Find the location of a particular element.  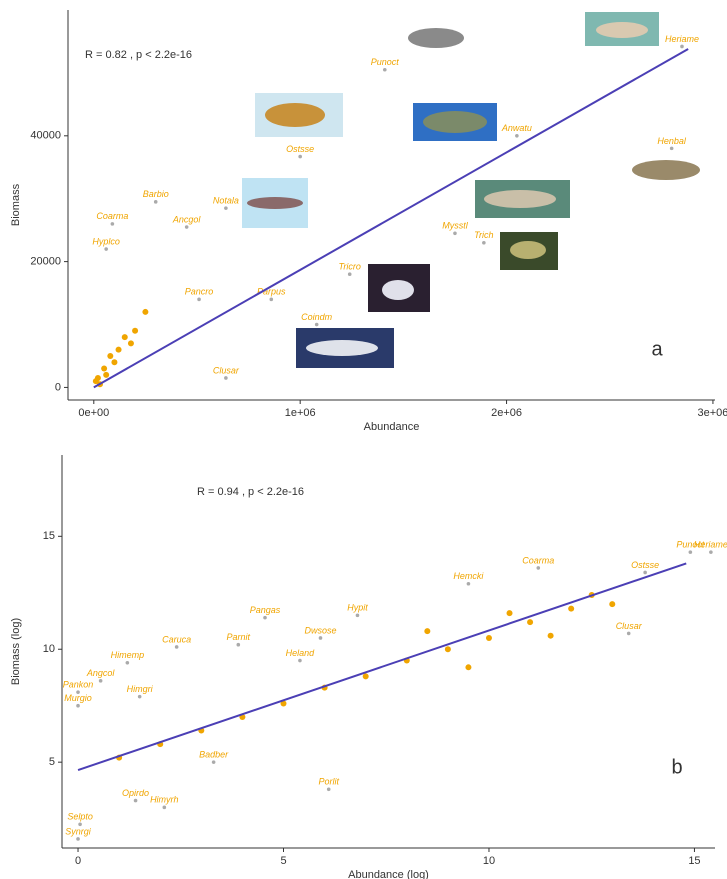

point-label: Hyplco is located at coordinates (106, 241).